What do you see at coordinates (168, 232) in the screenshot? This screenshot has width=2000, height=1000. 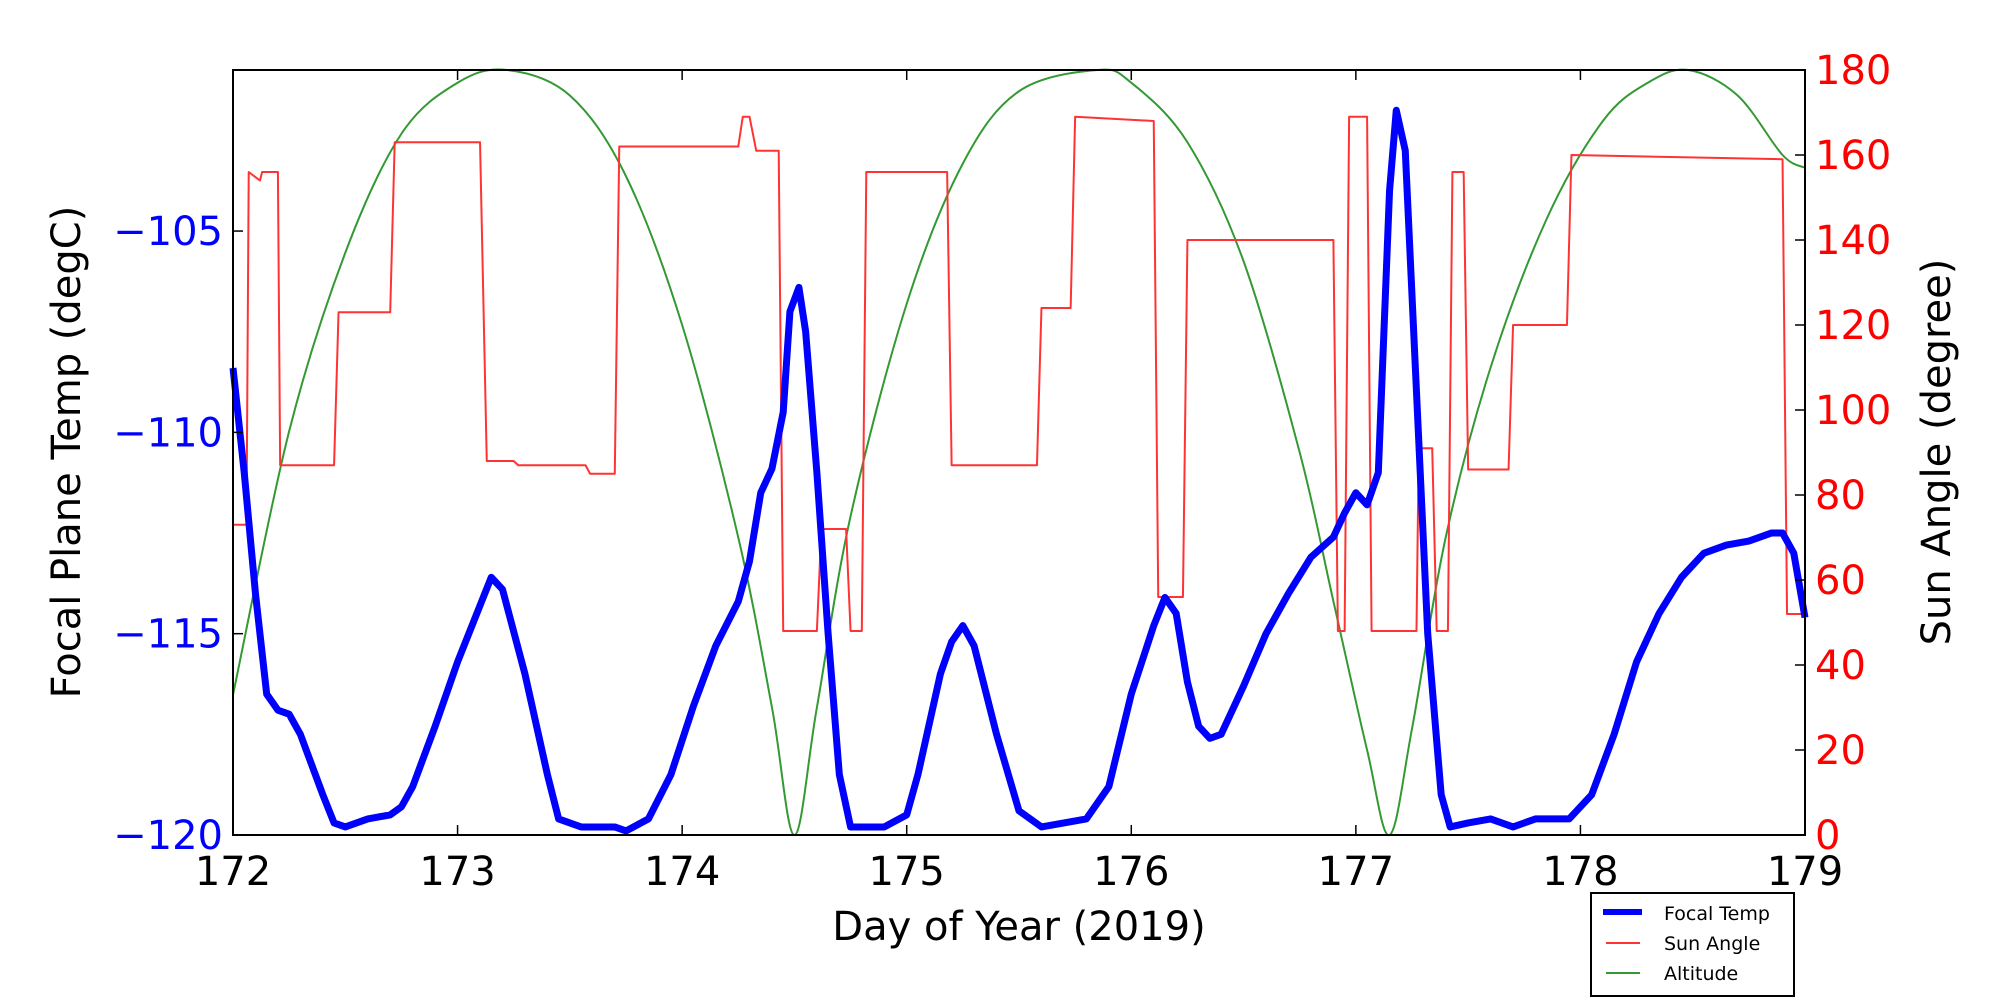 I see `left-y-tick-label: −105` at bounding box center [168, 232].